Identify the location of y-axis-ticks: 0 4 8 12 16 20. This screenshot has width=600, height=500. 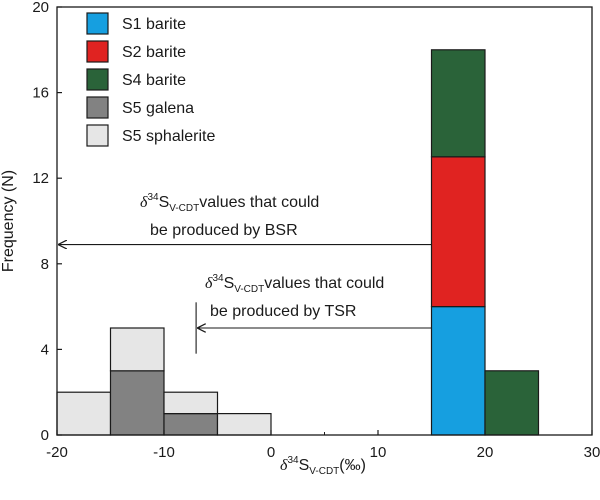
(47, 222).